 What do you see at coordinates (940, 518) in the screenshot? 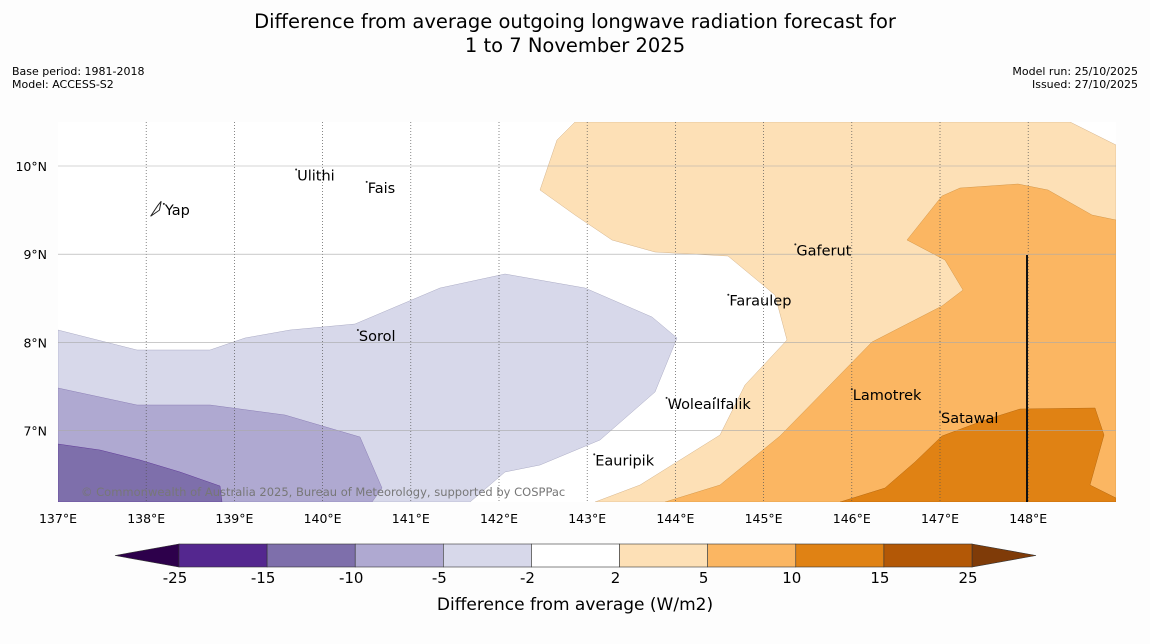
I see `lon-tick-label: 147°E` at bounding box center [940, 518].